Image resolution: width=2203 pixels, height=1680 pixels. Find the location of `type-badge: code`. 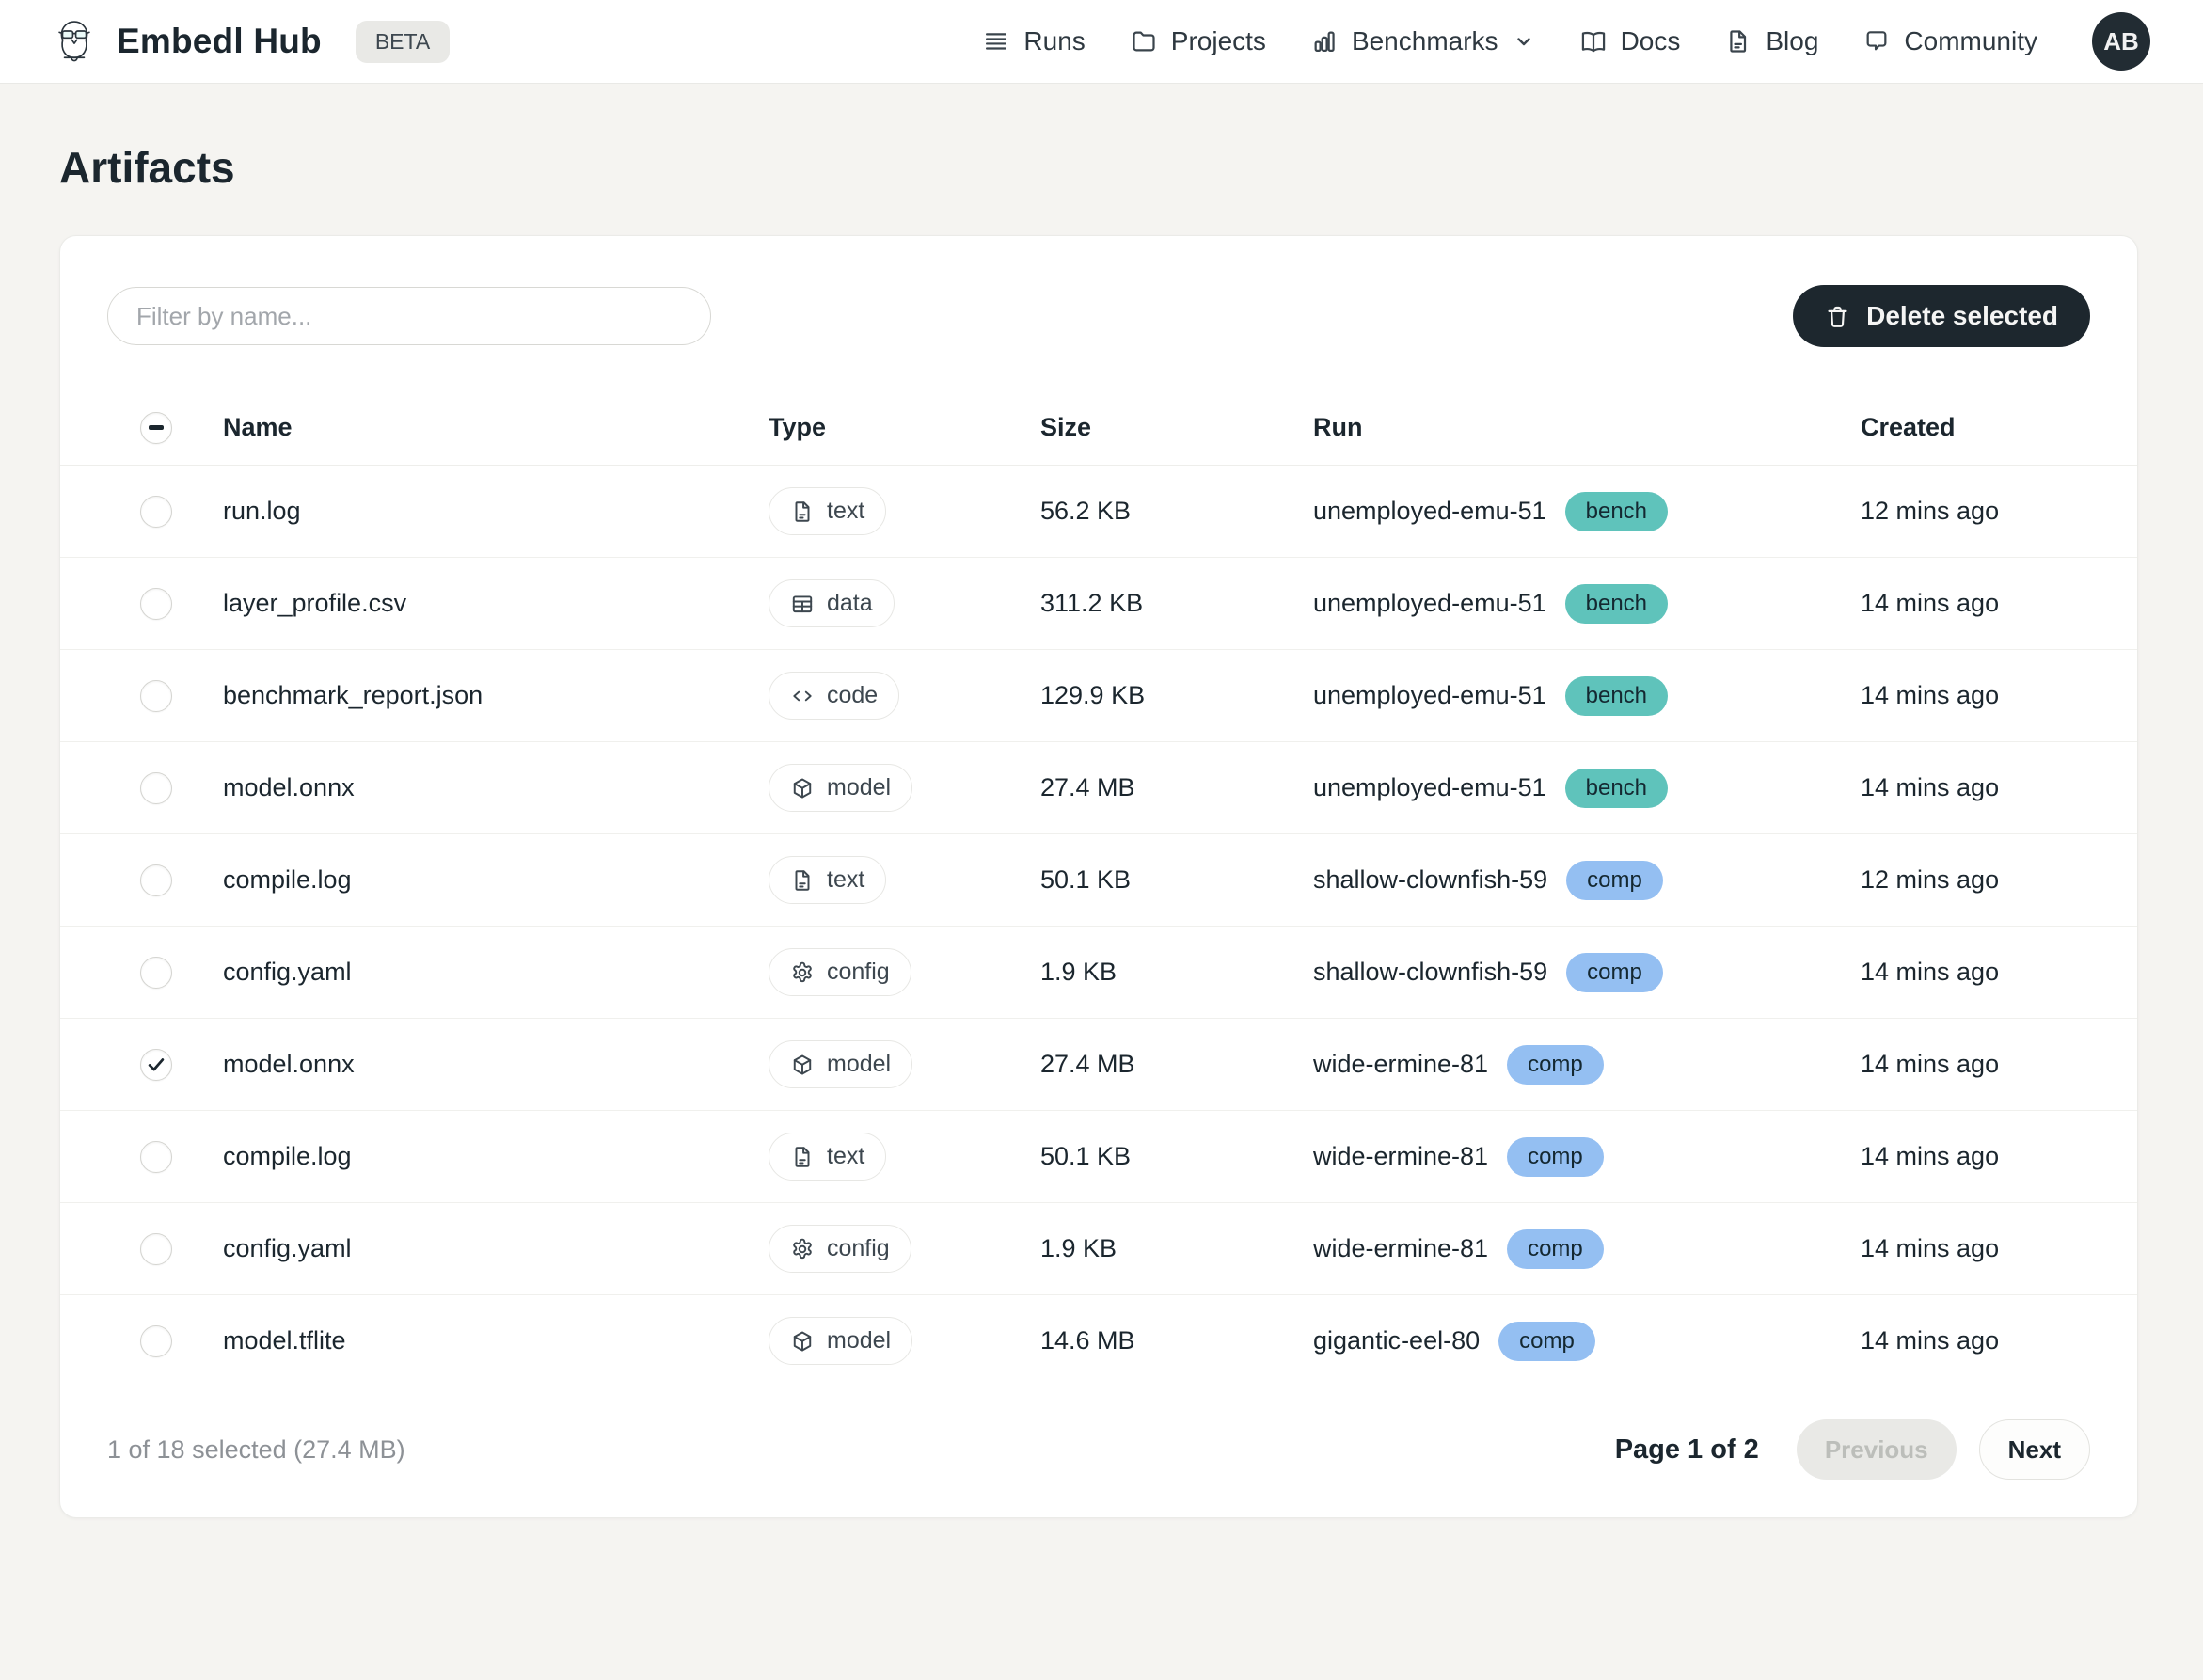

type-badge: code is located at coordinates (835, 696).